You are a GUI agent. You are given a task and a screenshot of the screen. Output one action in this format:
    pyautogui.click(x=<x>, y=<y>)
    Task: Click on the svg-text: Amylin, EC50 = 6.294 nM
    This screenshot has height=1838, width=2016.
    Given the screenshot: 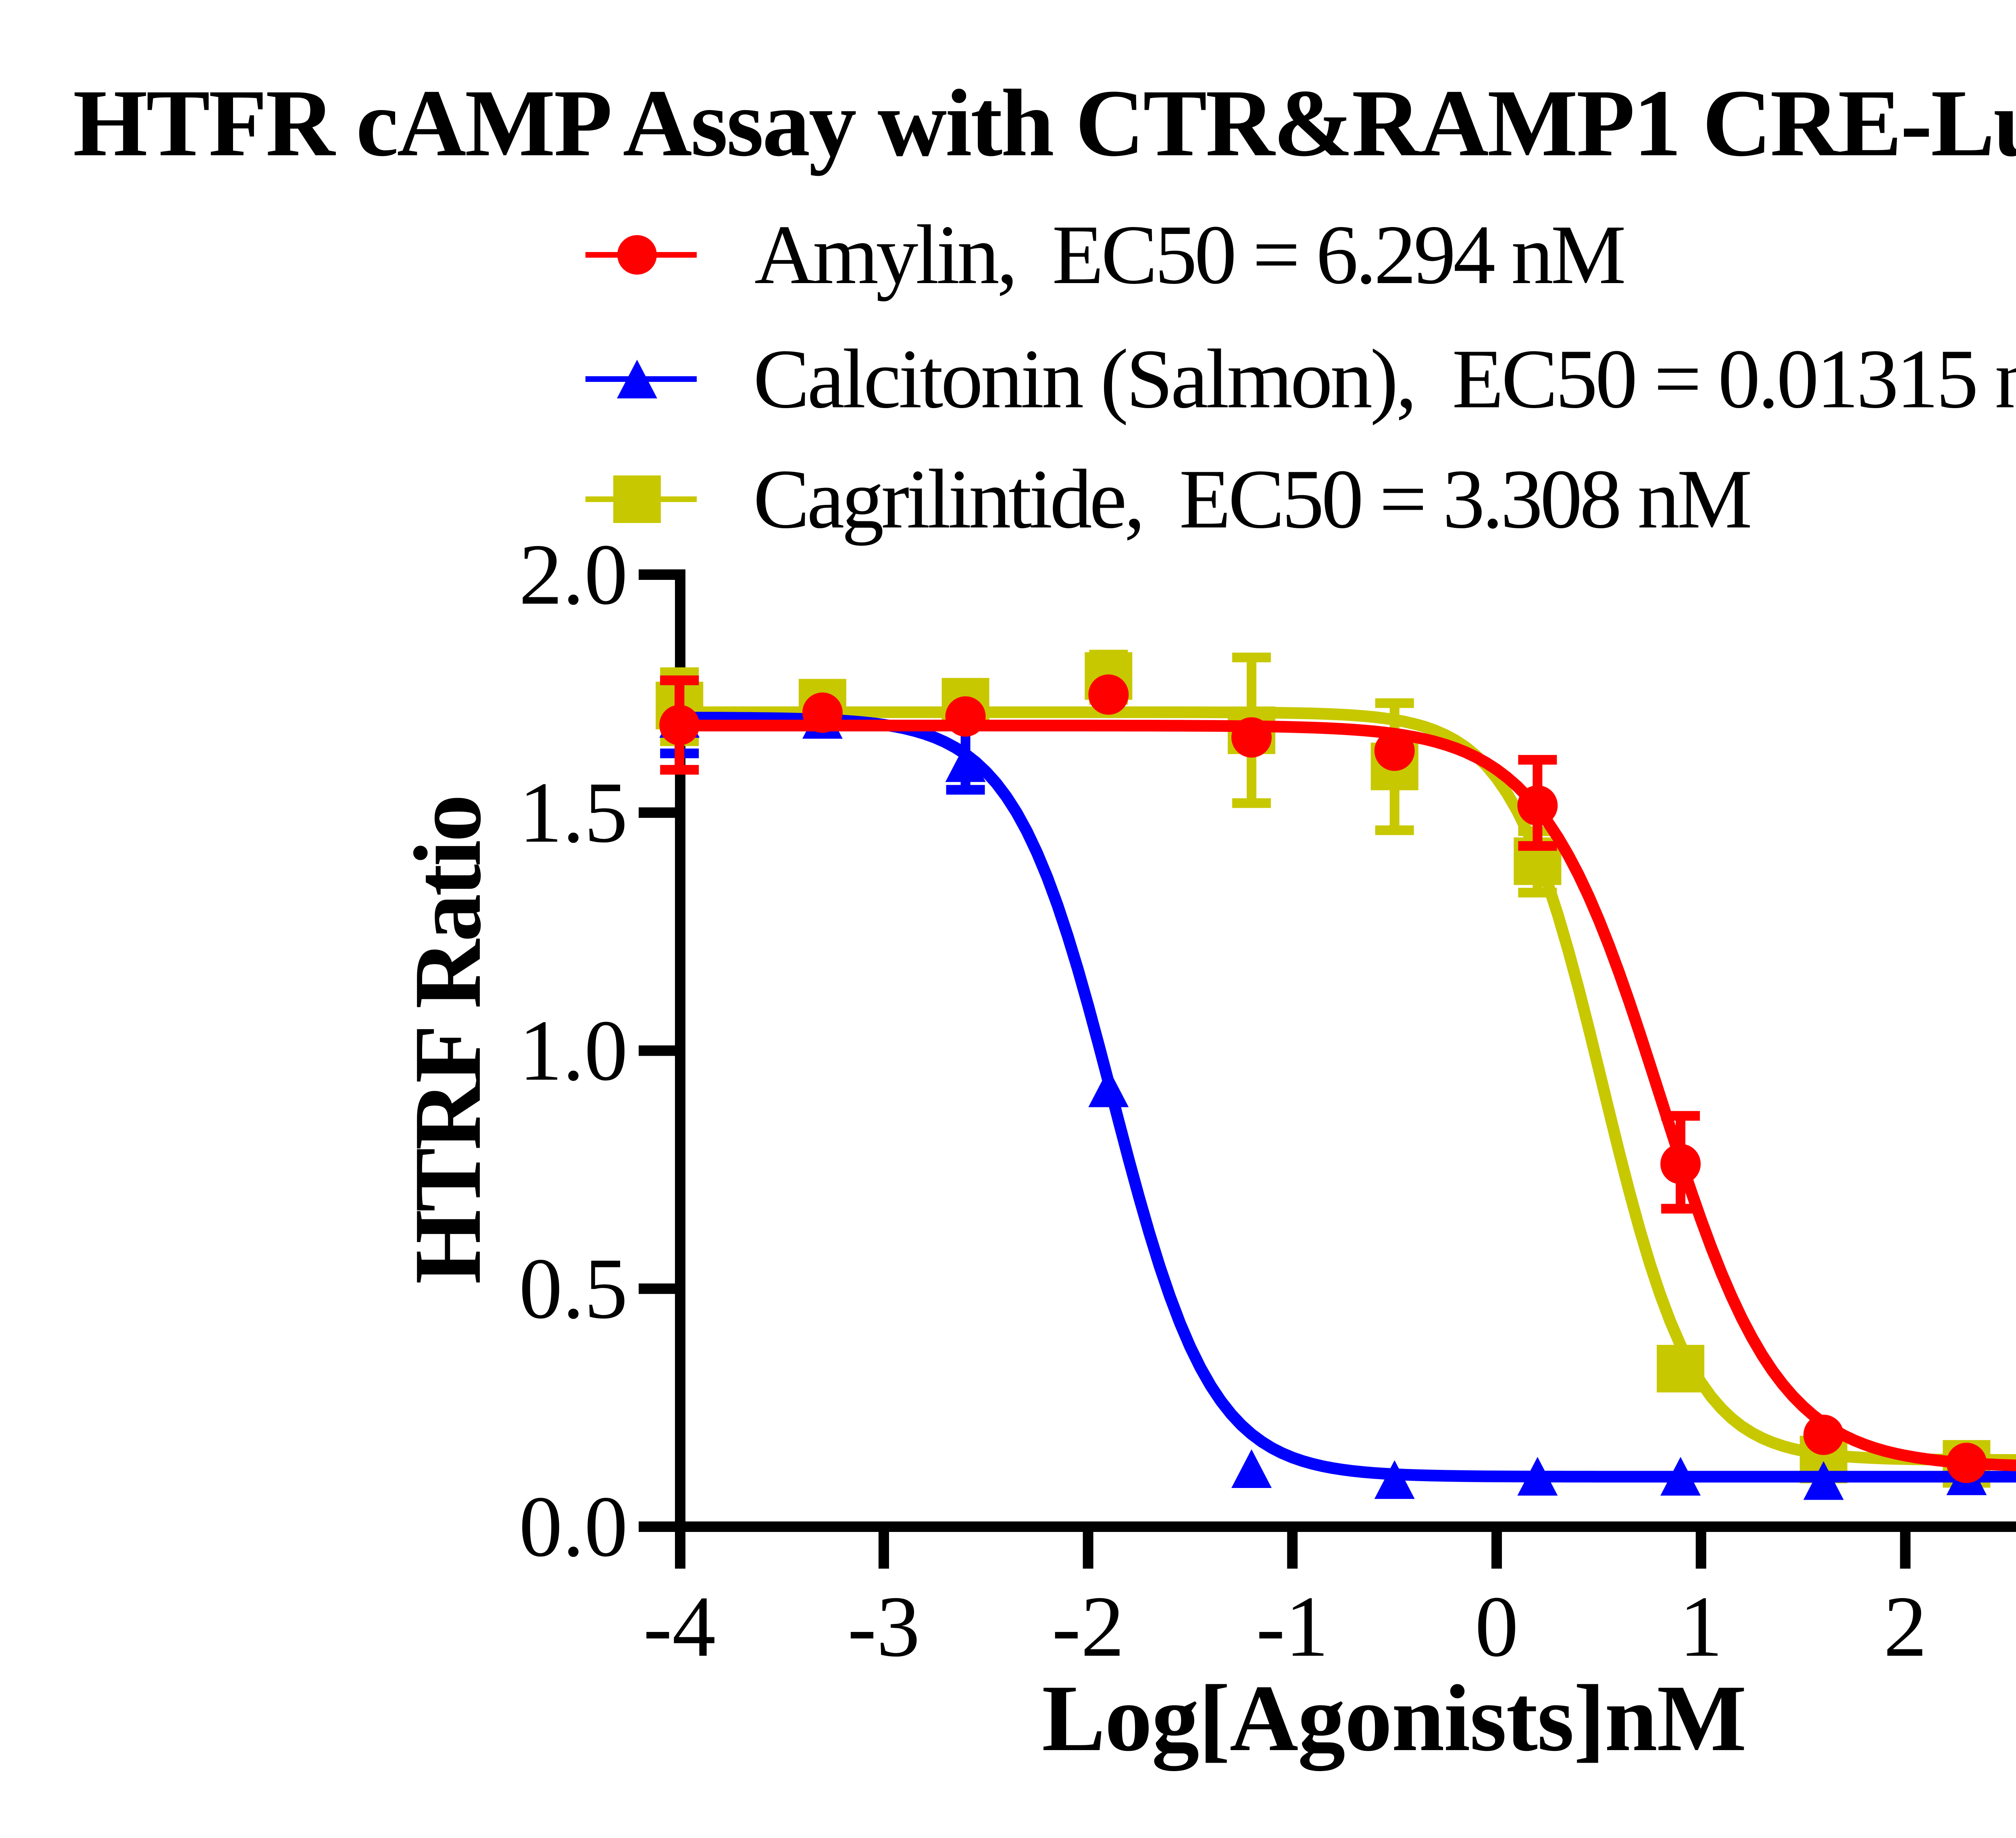 What is the action you would take?
    pyautogui.click(x=1190, y=255)
    